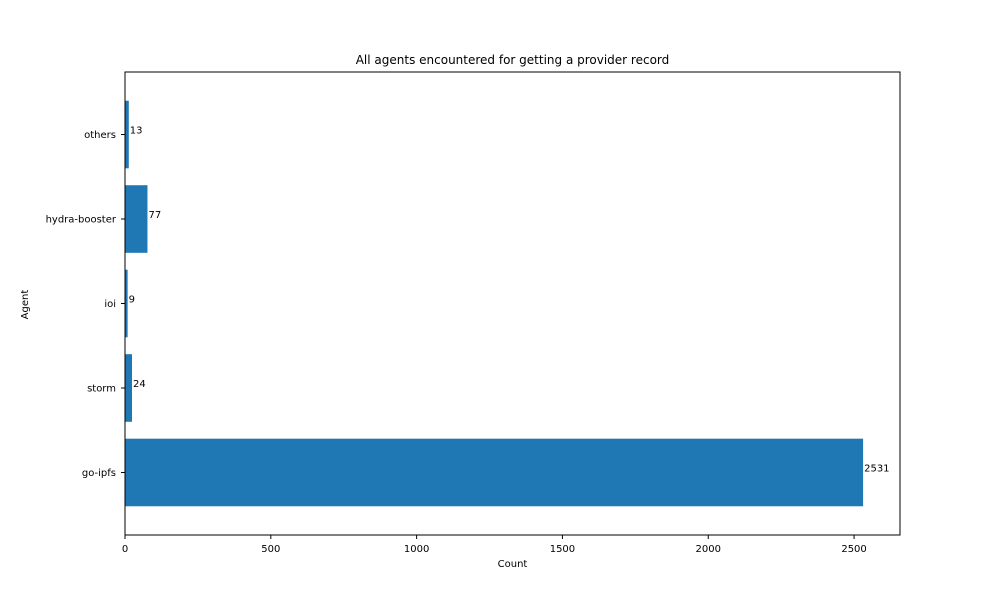  What do you see at coordinates (25, 305) in the screenshot?
I see `y-axis-label: Agent` at bounding box center [25, 305].